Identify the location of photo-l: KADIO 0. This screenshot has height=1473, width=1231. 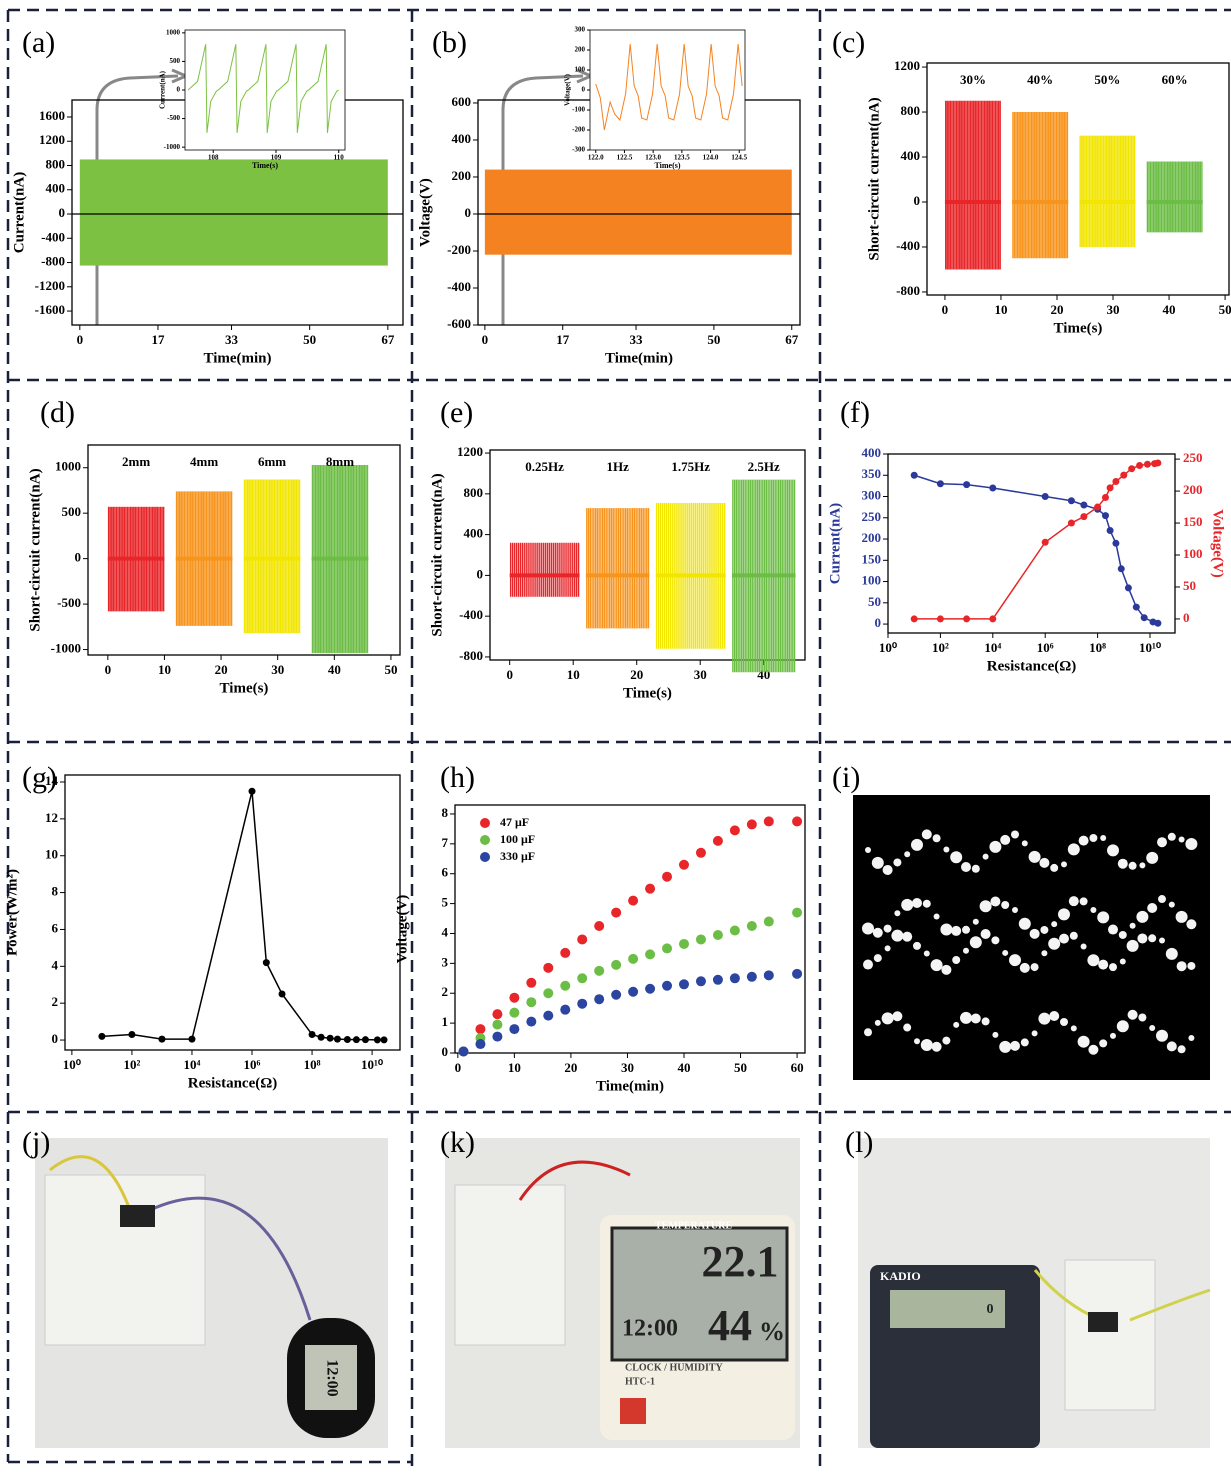
(1034, 1293).